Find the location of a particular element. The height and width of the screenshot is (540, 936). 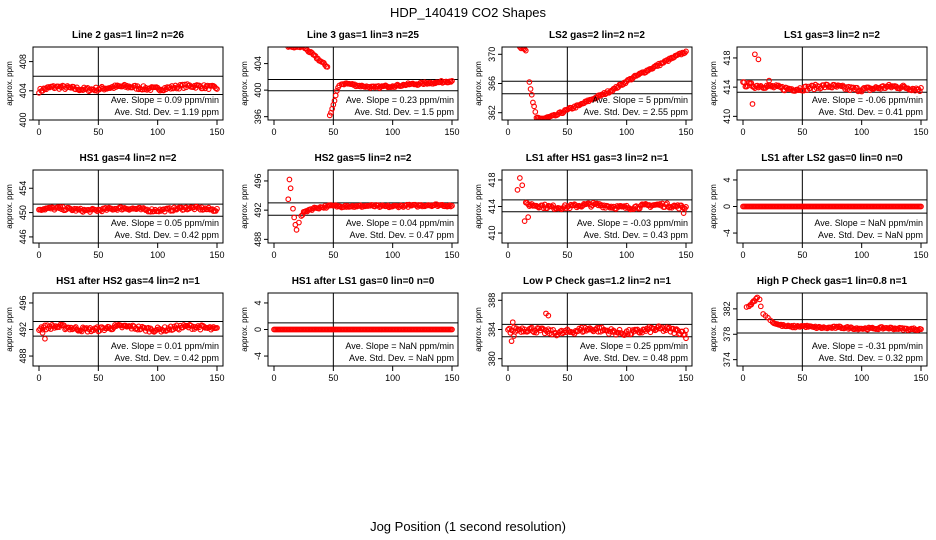

y-tick-label: 496 is located at coordinates (23, 302).